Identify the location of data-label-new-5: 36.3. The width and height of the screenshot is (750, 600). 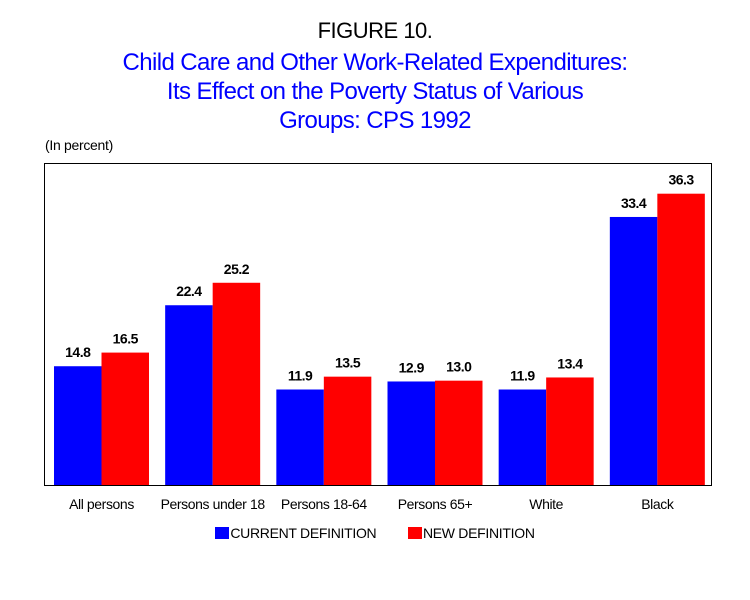
(681, 180).